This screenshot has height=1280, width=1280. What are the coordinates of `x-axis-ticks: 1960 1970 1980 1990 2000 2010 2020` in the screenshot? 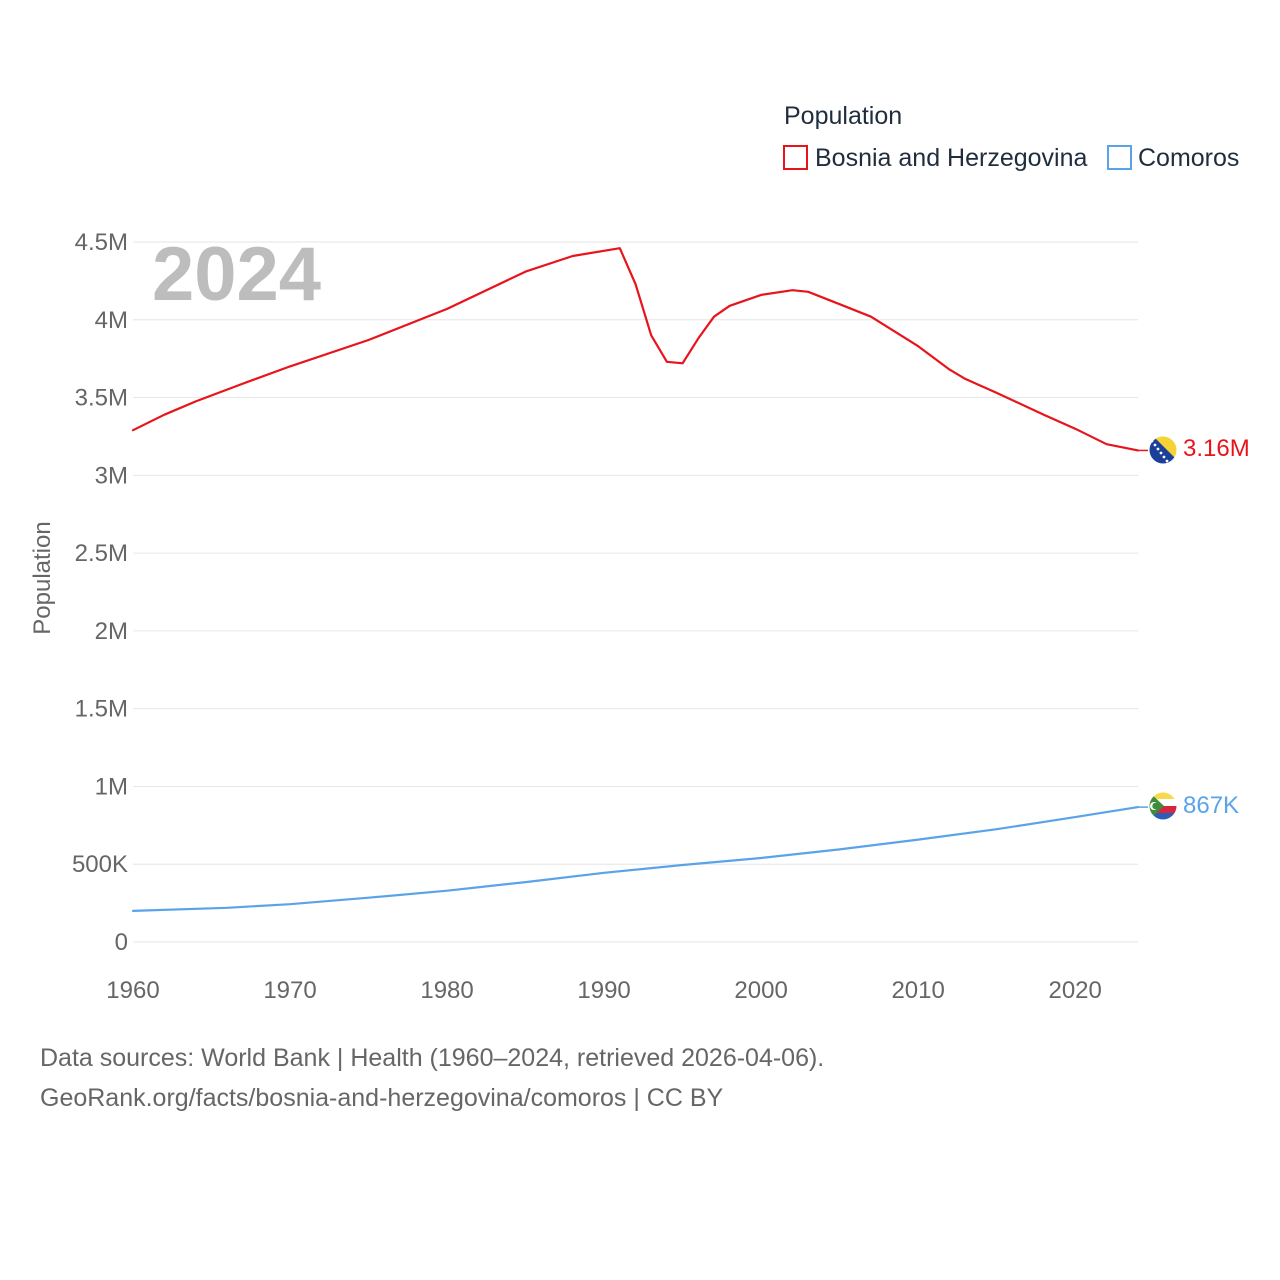 It's located at (604, 990).